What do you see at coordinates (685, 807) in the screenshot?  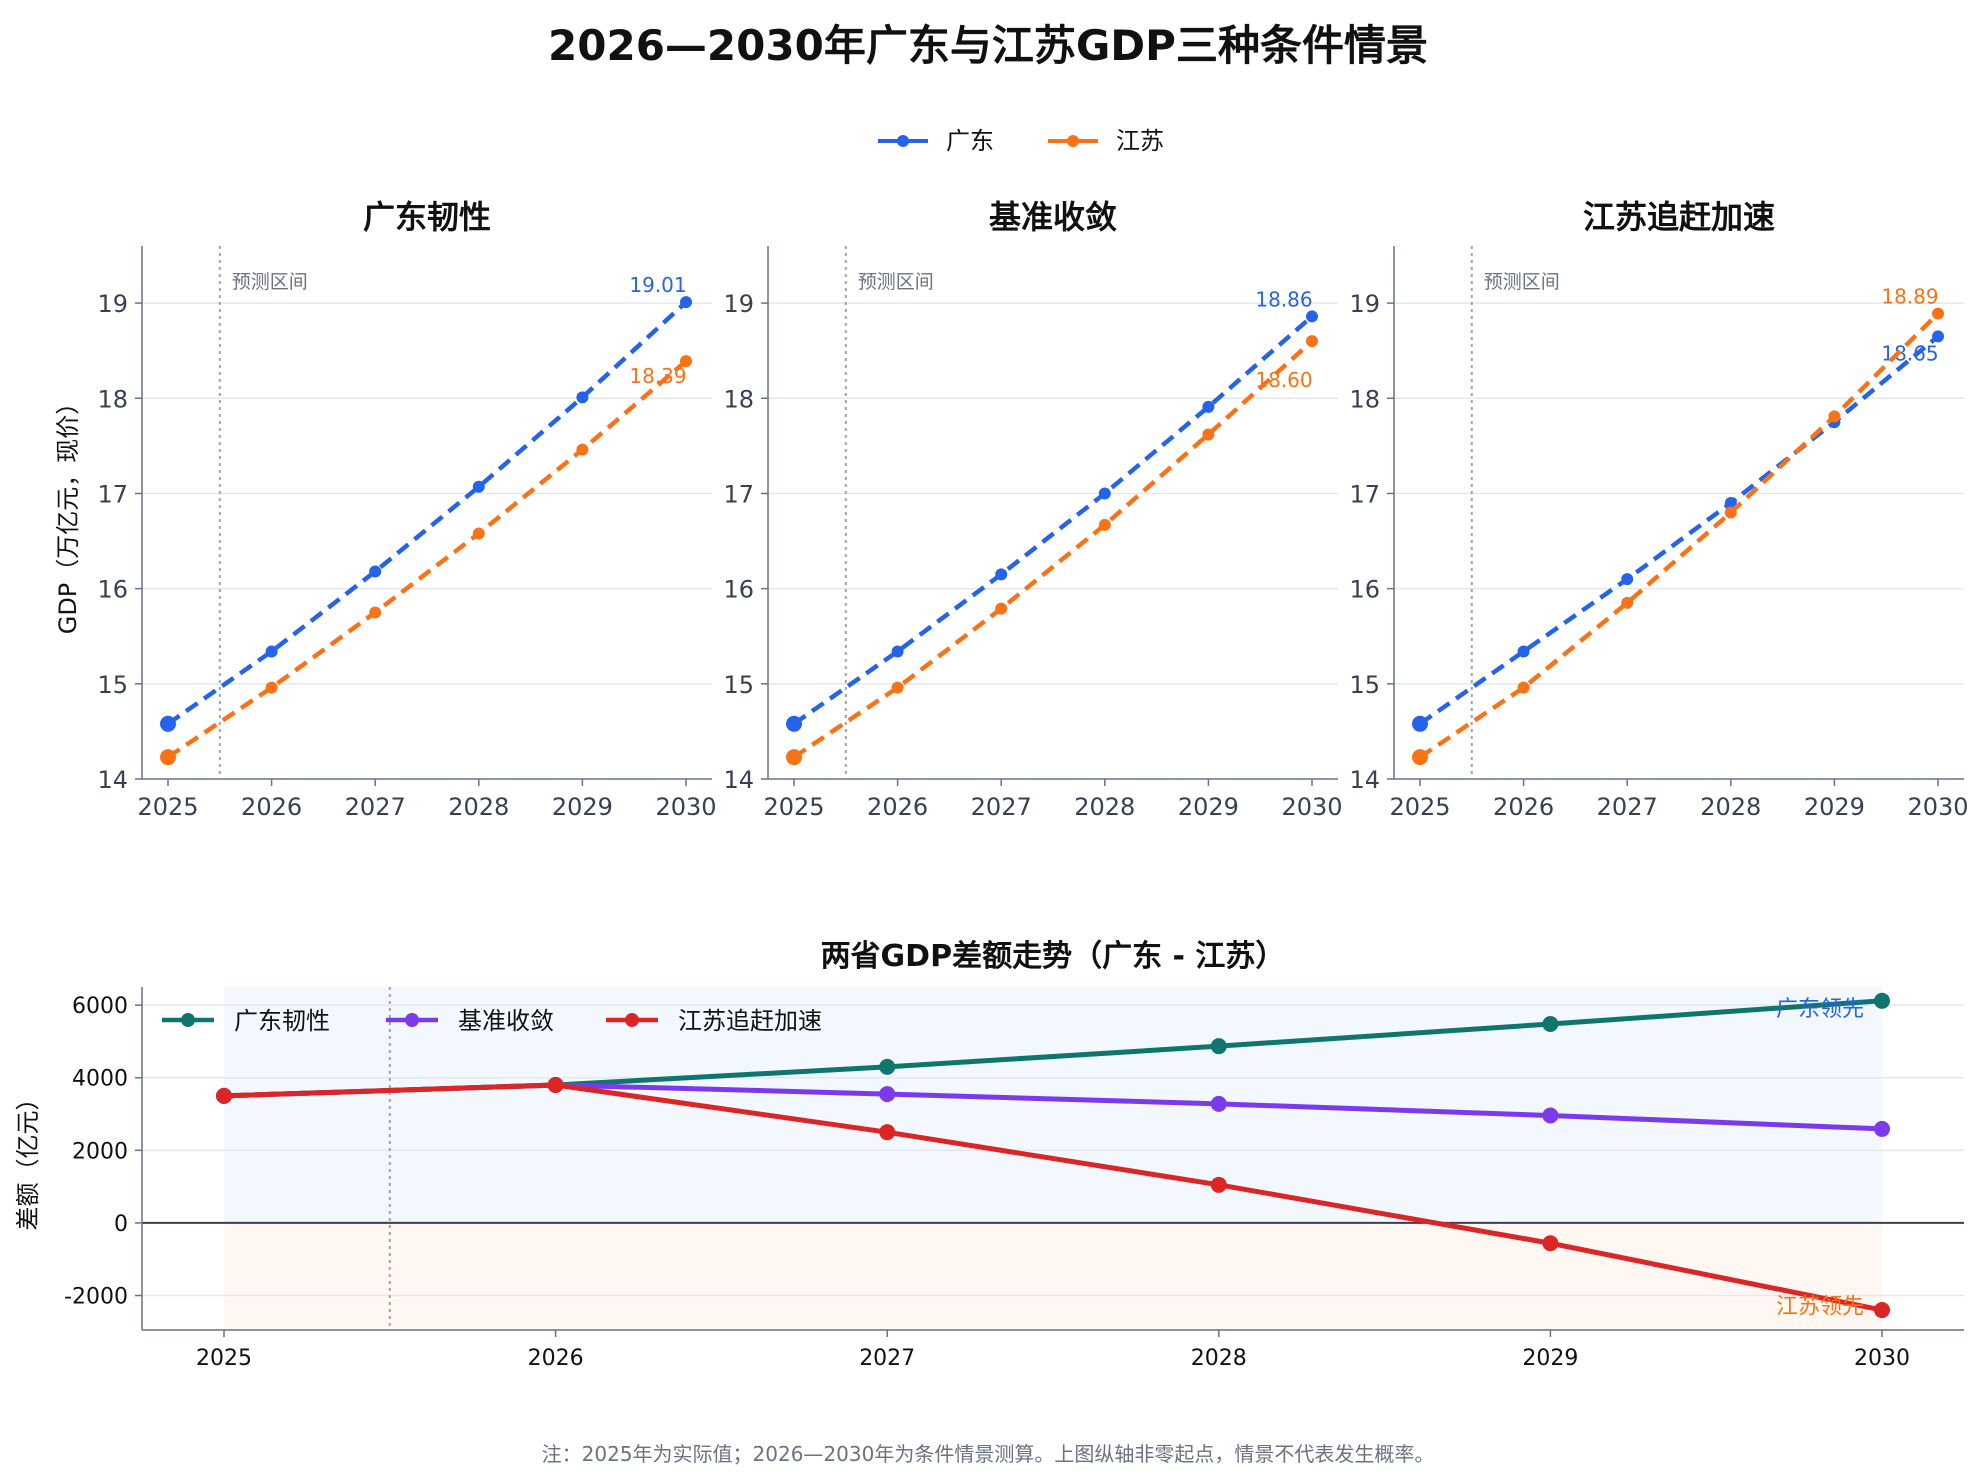 I see `panel-1-xtick-6: 2030` at bounding box center [685, 807].